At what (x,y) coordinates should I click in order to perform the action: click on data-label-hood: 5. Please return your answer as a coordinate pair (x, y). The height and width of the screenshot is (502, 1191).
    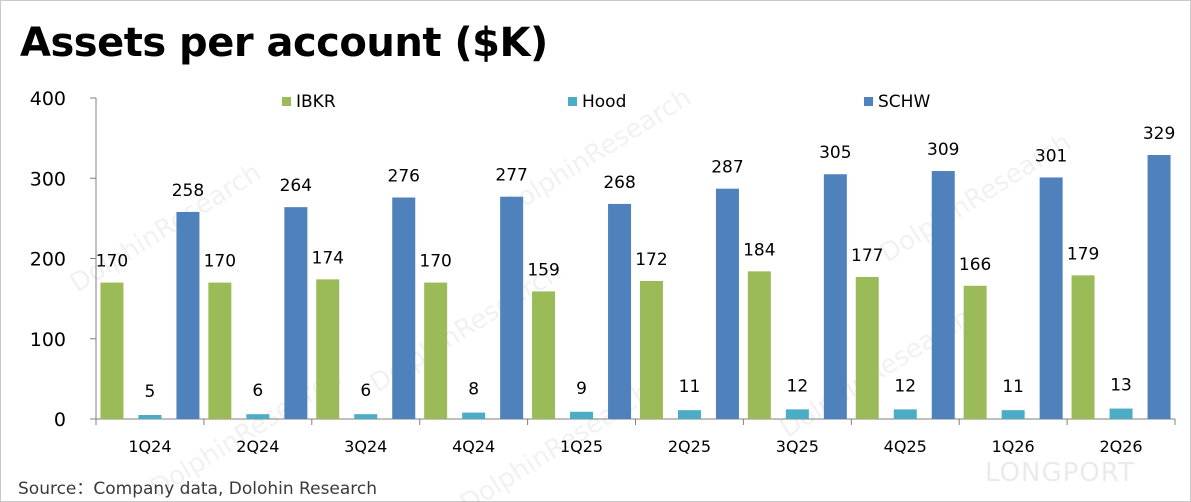
    Looking at the image, I should click on (150, 392).